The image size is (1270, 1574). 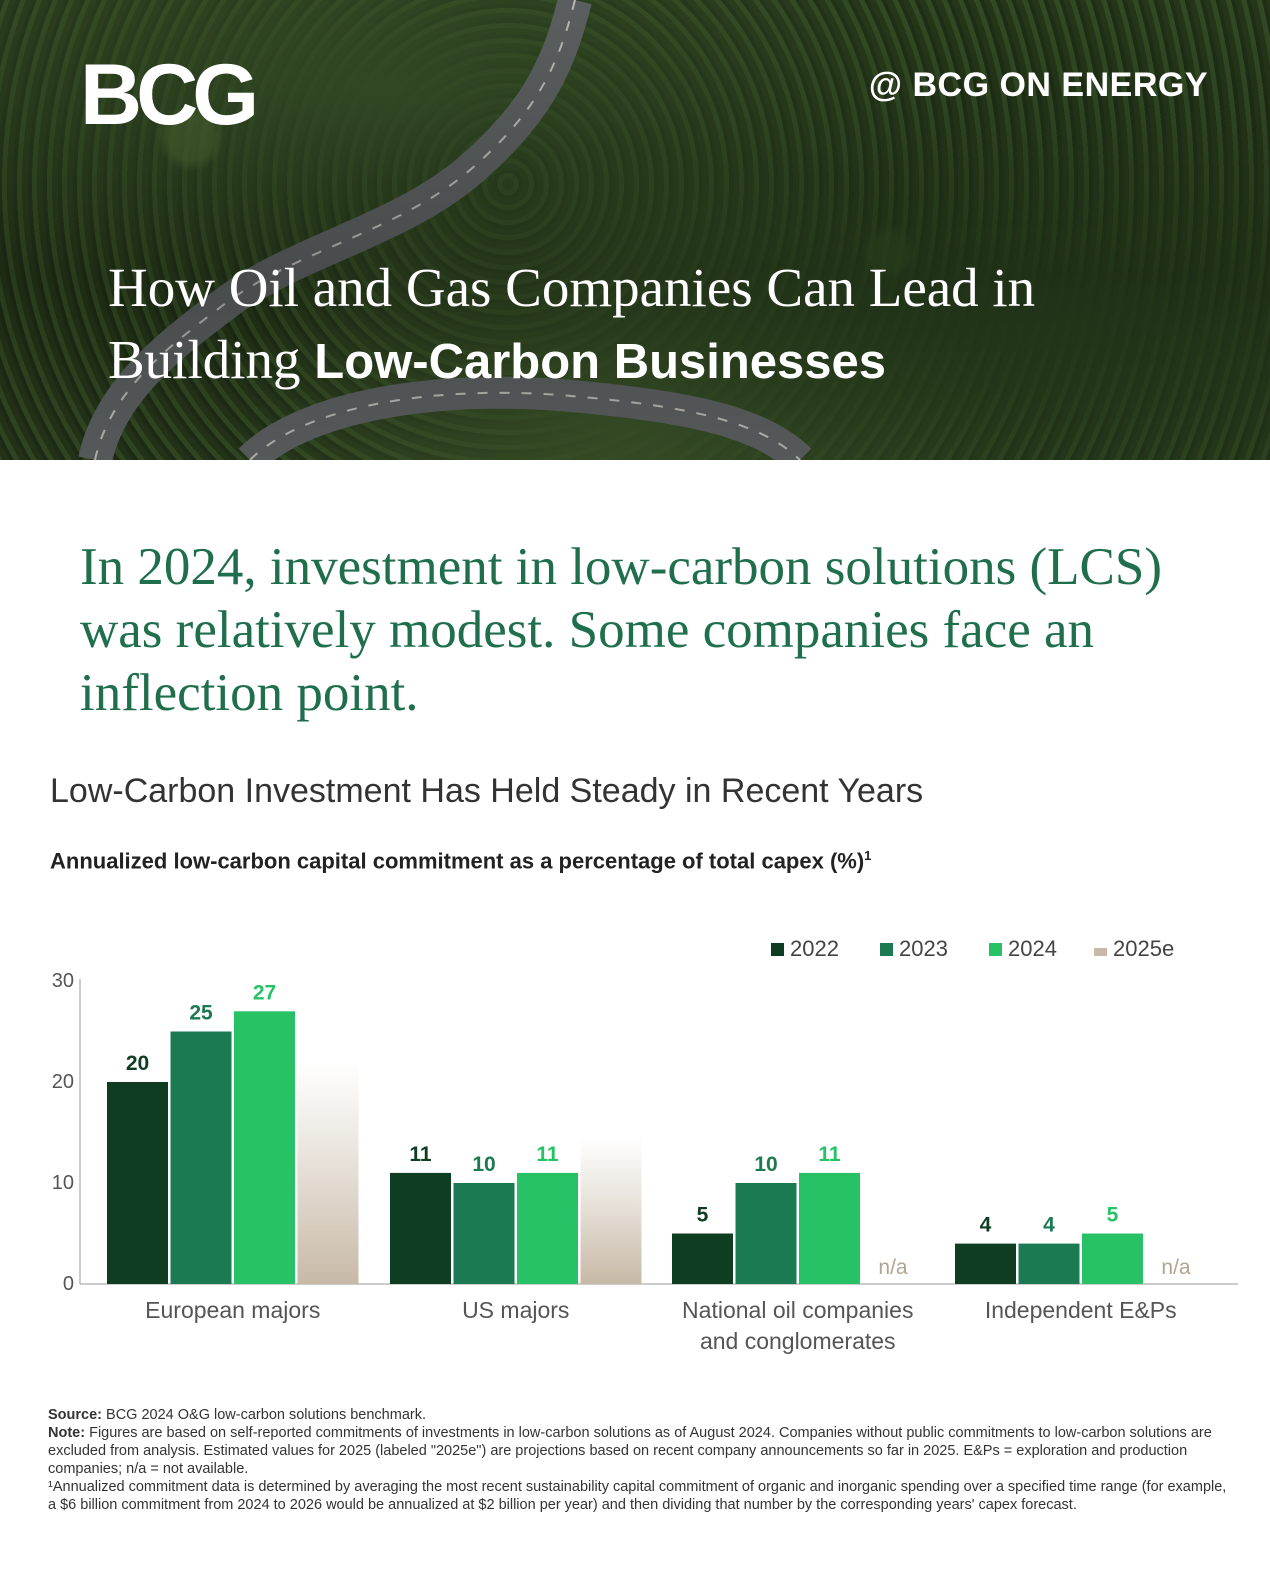 What do you see at coordinates (868, 855) in the screenshot?
I see `footnote-marker: 1` at bounding box center [868, 855].